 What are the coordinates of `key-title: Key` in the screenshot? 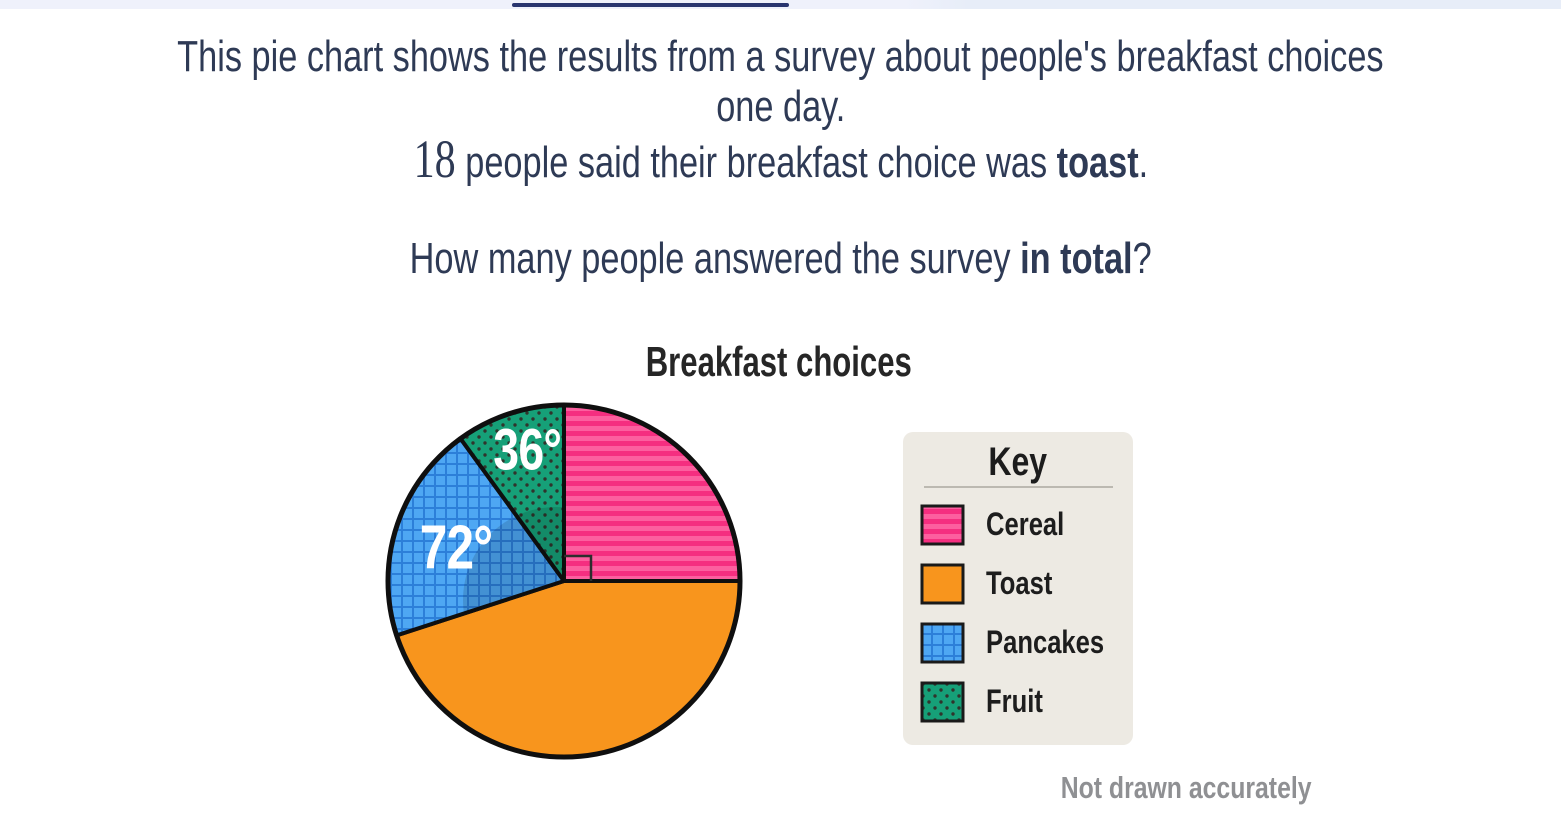 It's located at (1018, 462).